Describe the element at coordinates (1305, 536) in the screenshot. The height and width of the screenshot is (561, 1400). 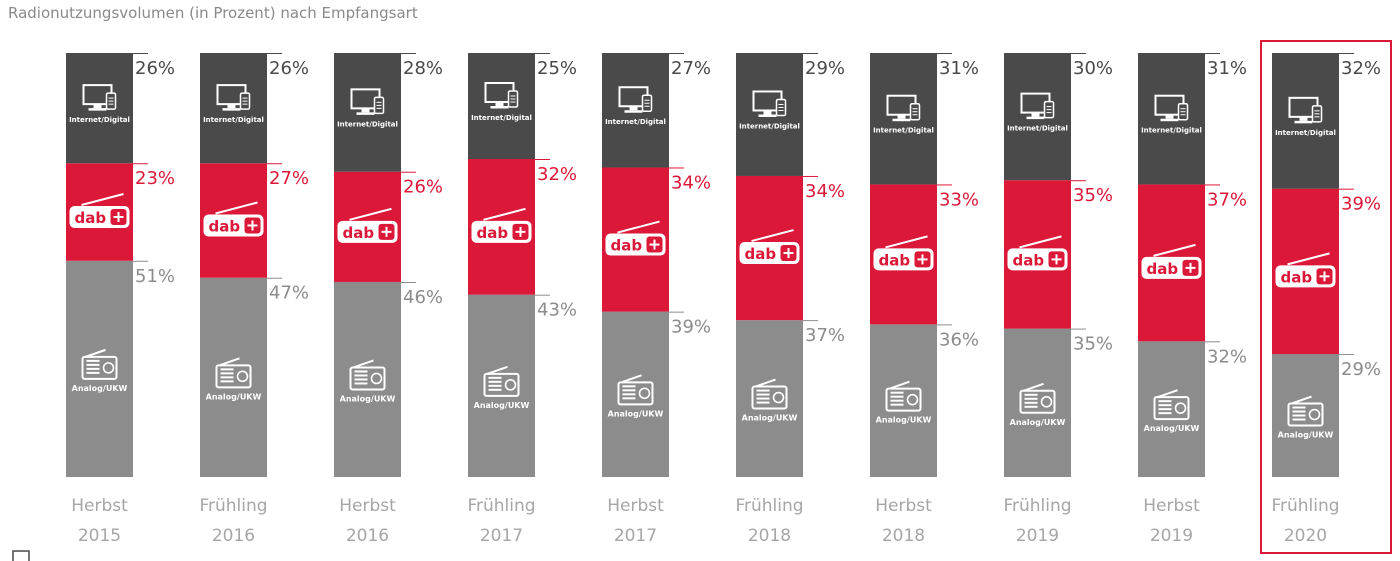
I see `category-year-9: 2020` at that location.